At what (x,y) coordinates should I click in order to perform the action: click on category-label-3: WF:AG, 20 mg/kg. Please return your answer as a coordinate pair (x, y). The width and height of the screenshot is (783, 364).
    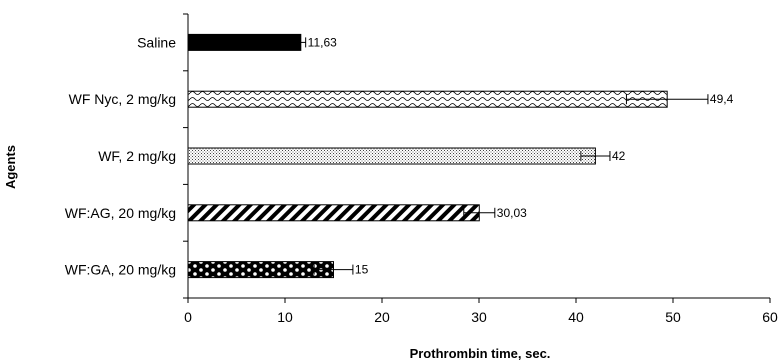
    Looking at the image, I should click on (120, 213).